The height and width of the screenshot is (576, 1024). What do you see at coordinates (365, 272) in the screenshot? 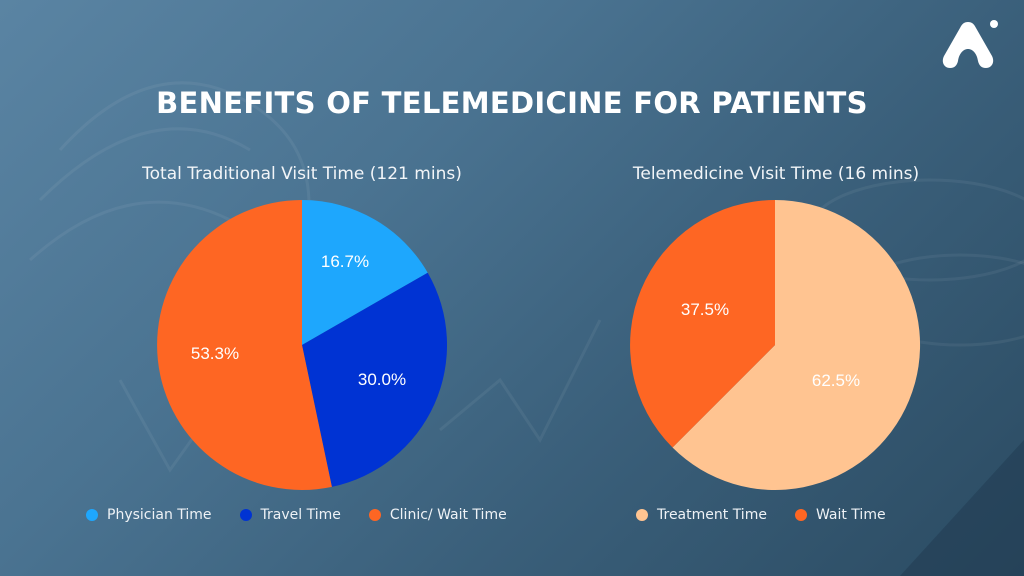
I see `slice-physician-time` at bounding box center [365, 272].